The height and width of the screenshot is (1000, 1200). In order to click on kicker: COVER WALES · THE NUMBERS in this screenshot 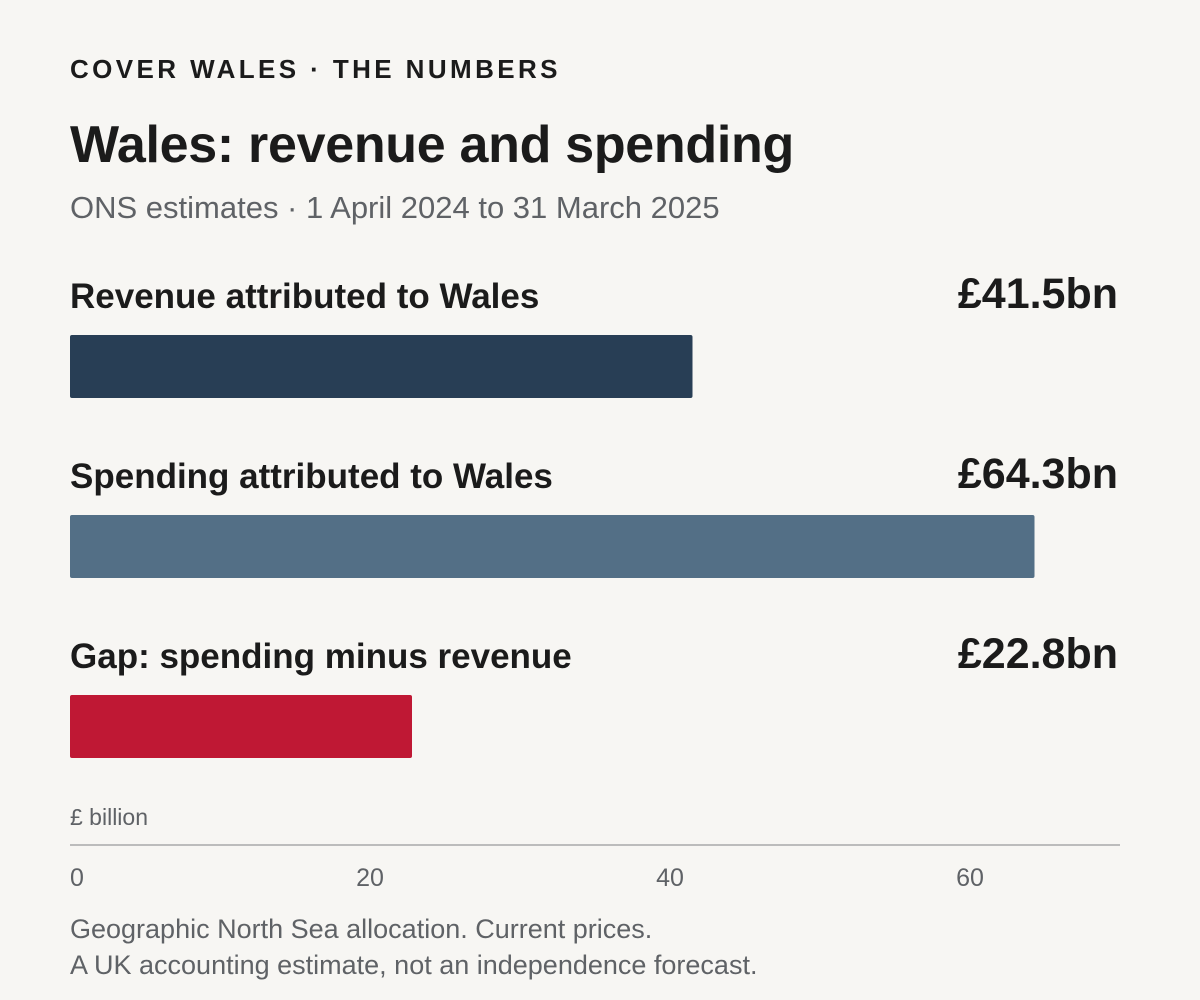, I will do `click(315, 69)`.